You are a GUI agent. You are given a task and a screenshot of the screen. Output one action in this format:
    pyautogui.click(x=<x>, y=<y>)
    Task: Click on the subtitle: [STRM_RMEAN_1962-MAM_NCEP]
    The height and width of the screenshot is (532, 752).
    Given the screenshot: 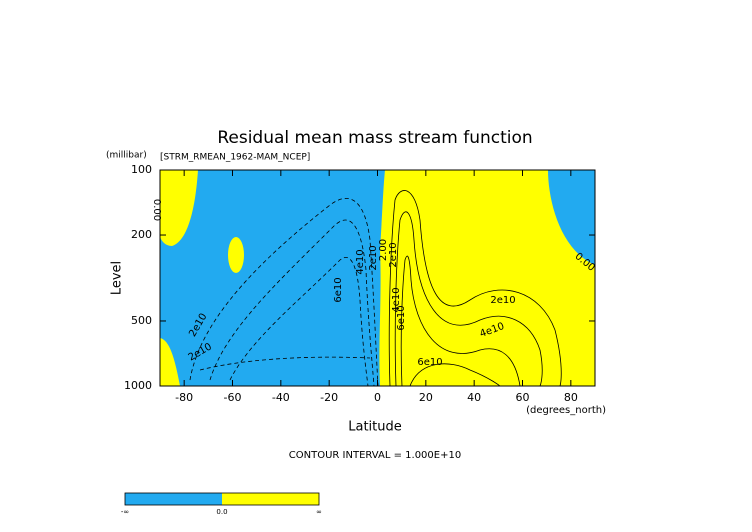 What is the action you would take?
    pyautogui.click(x=235, y=158)
    